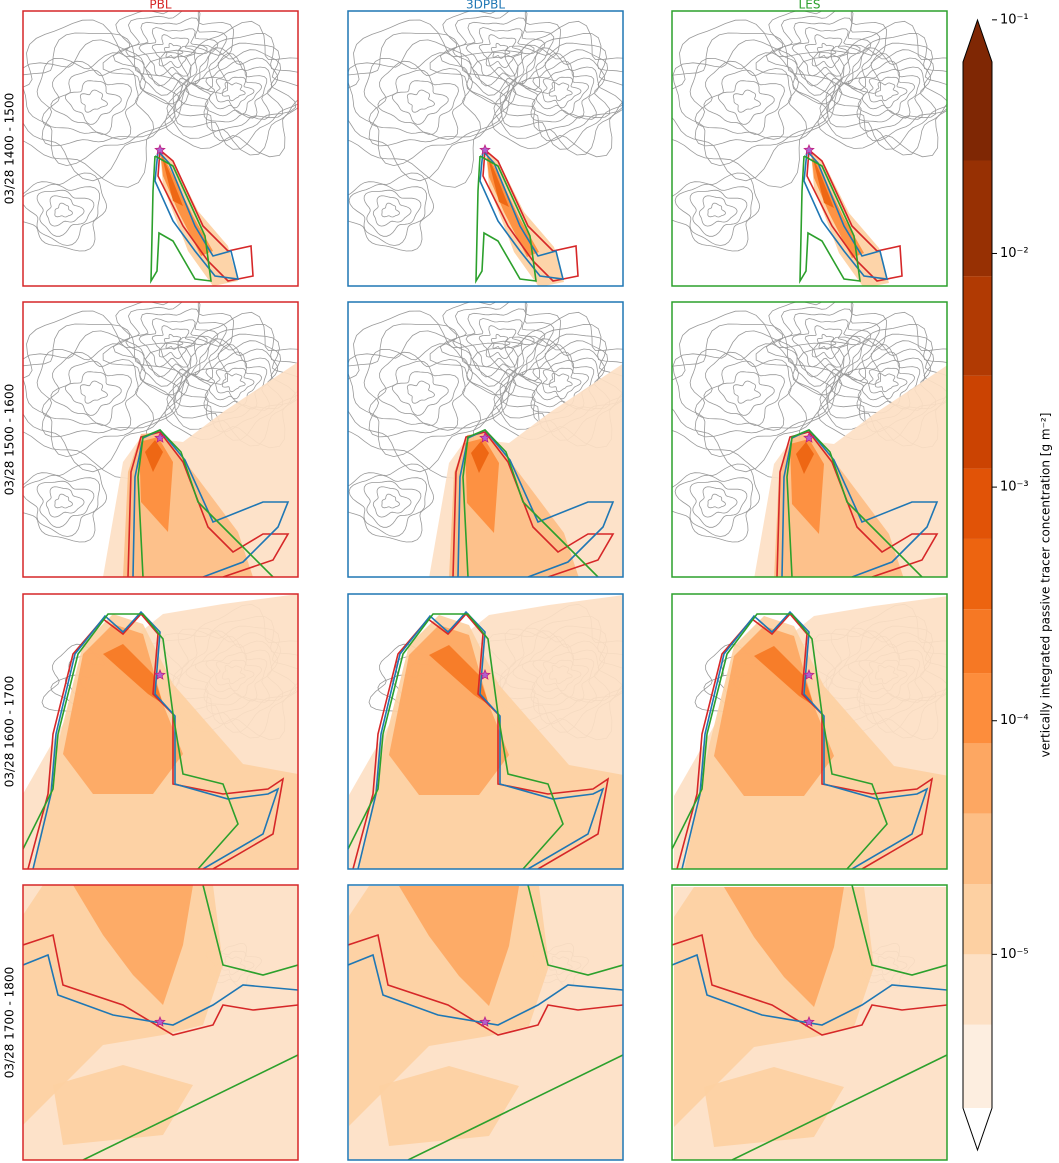  I want to click on row-label: 03/28 1400 - 1500, so click(10, 148).